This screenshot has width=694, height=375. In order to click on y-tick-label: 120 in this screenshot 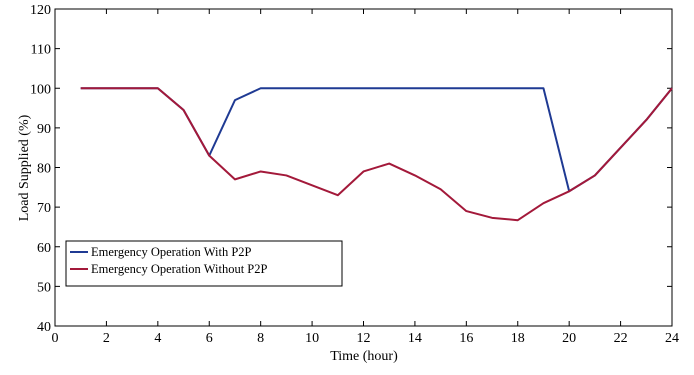, I will do `click(40, 10)`.